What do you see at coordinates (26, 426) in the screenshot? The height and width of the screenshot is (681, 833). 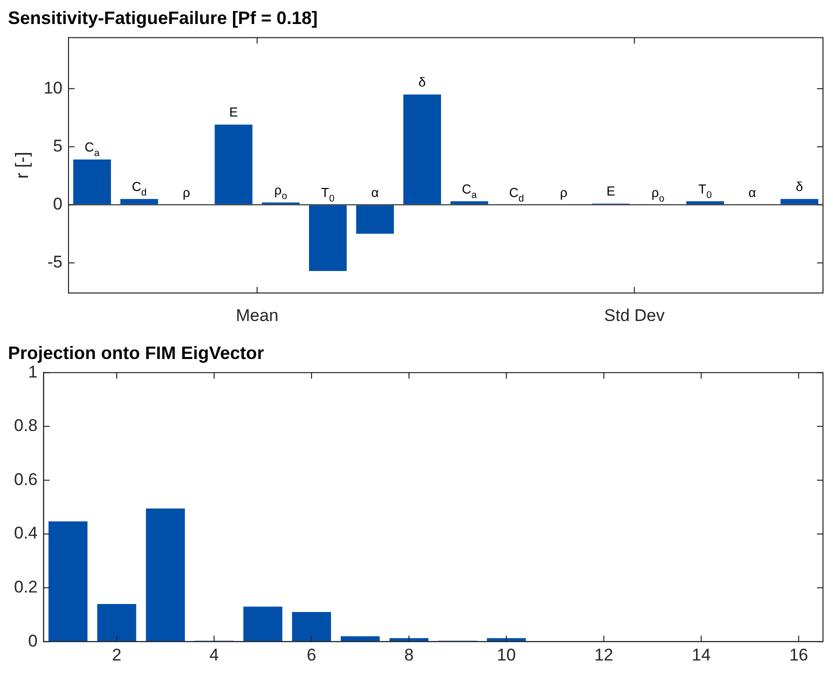 I see `y-tick-label: 0.8` at bounding box center [26, 426].